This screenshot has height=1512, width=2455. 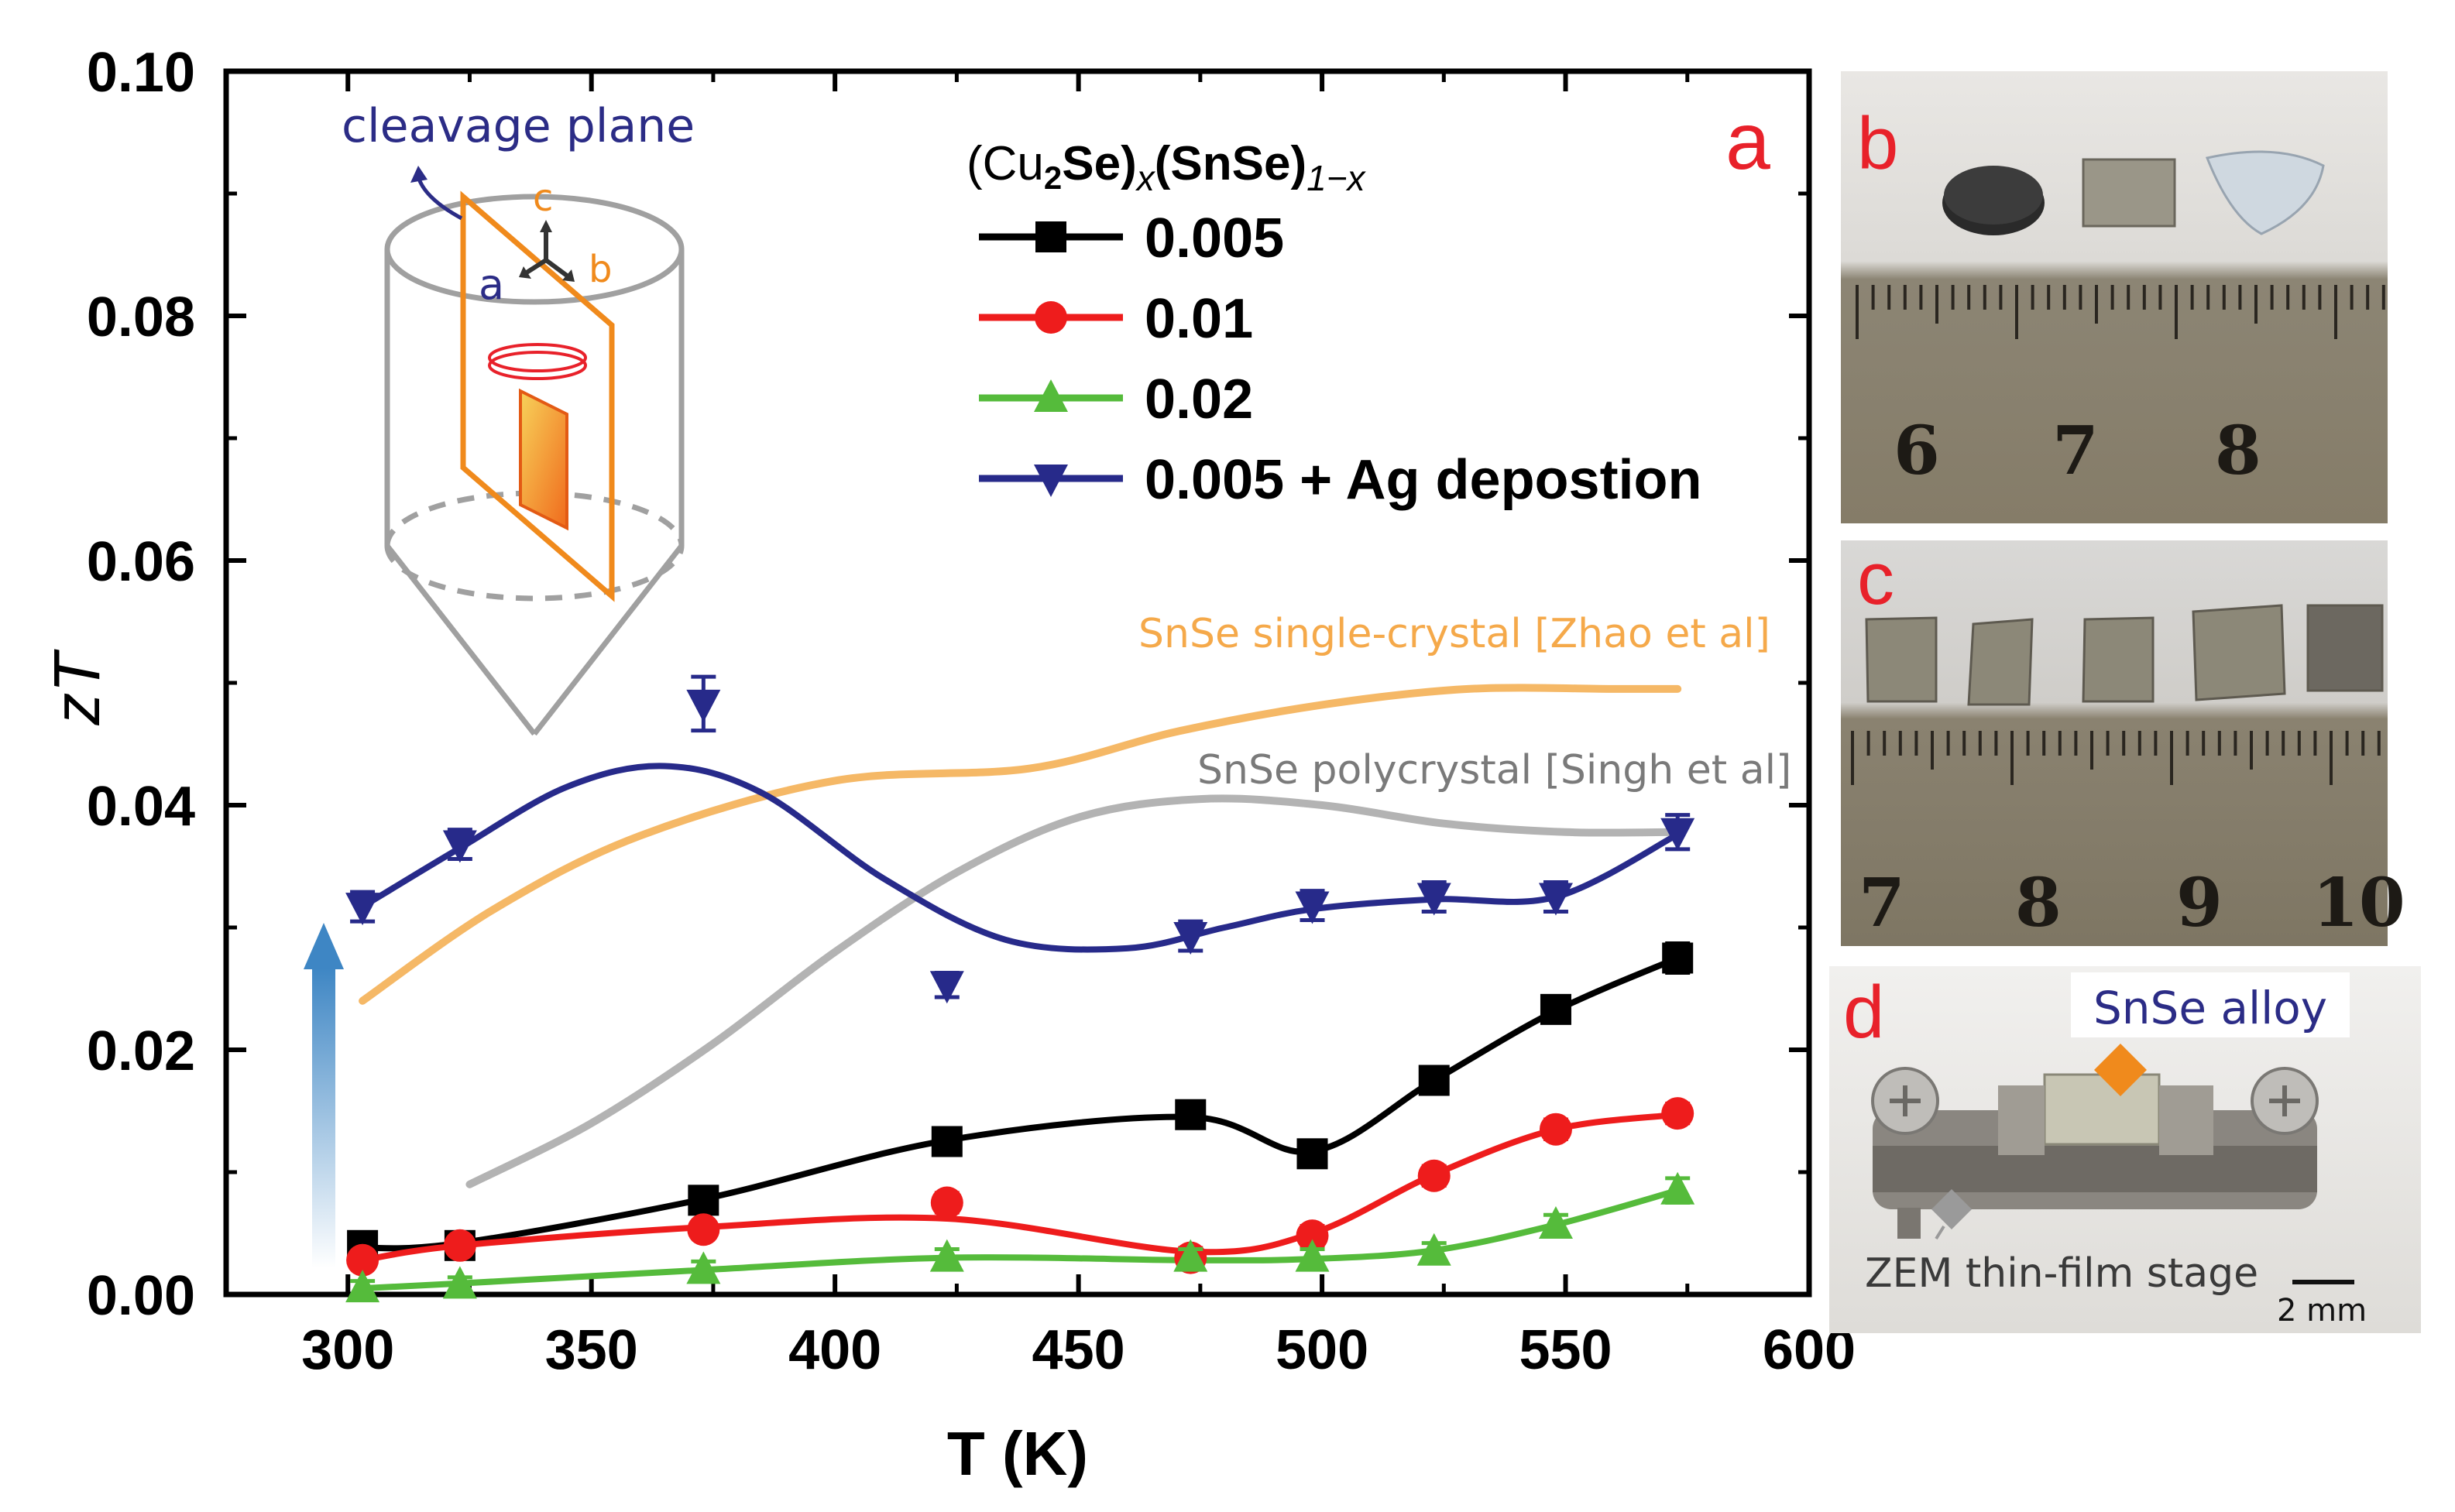 I want to click on ref-label-polycrystal: SnSe polycrystal [Singh et al], so click(x=1494, y=770).